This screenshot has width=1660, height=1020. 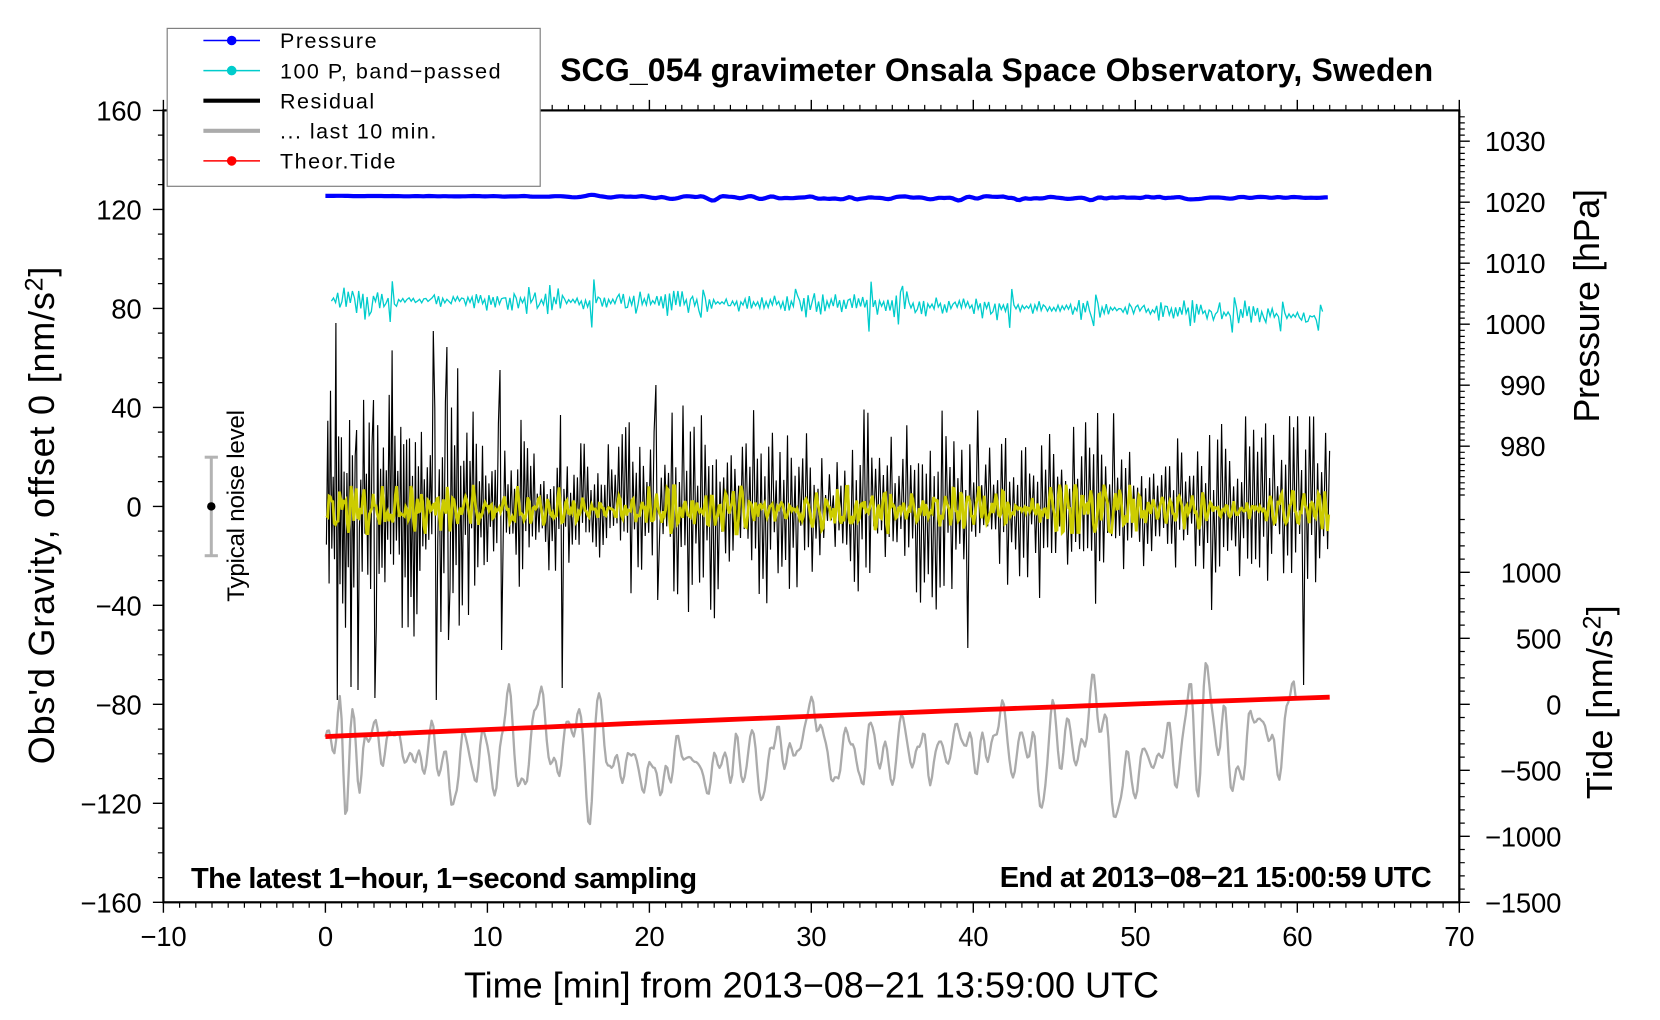 I want to click on svg-text: −80, so click(x=118, y=704).